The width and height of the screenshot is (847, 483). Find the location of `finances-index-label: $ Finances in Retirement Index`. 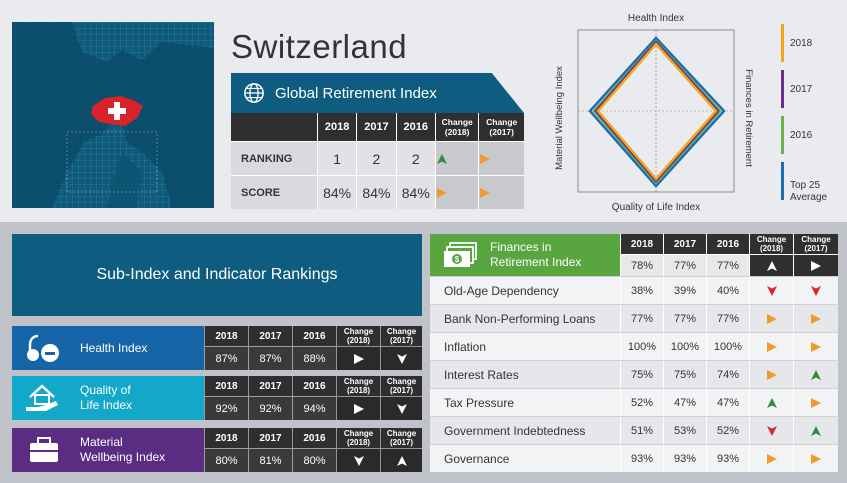

finances-index-label: $ Finances in Retirement Index is located at coordinates (525, 255).